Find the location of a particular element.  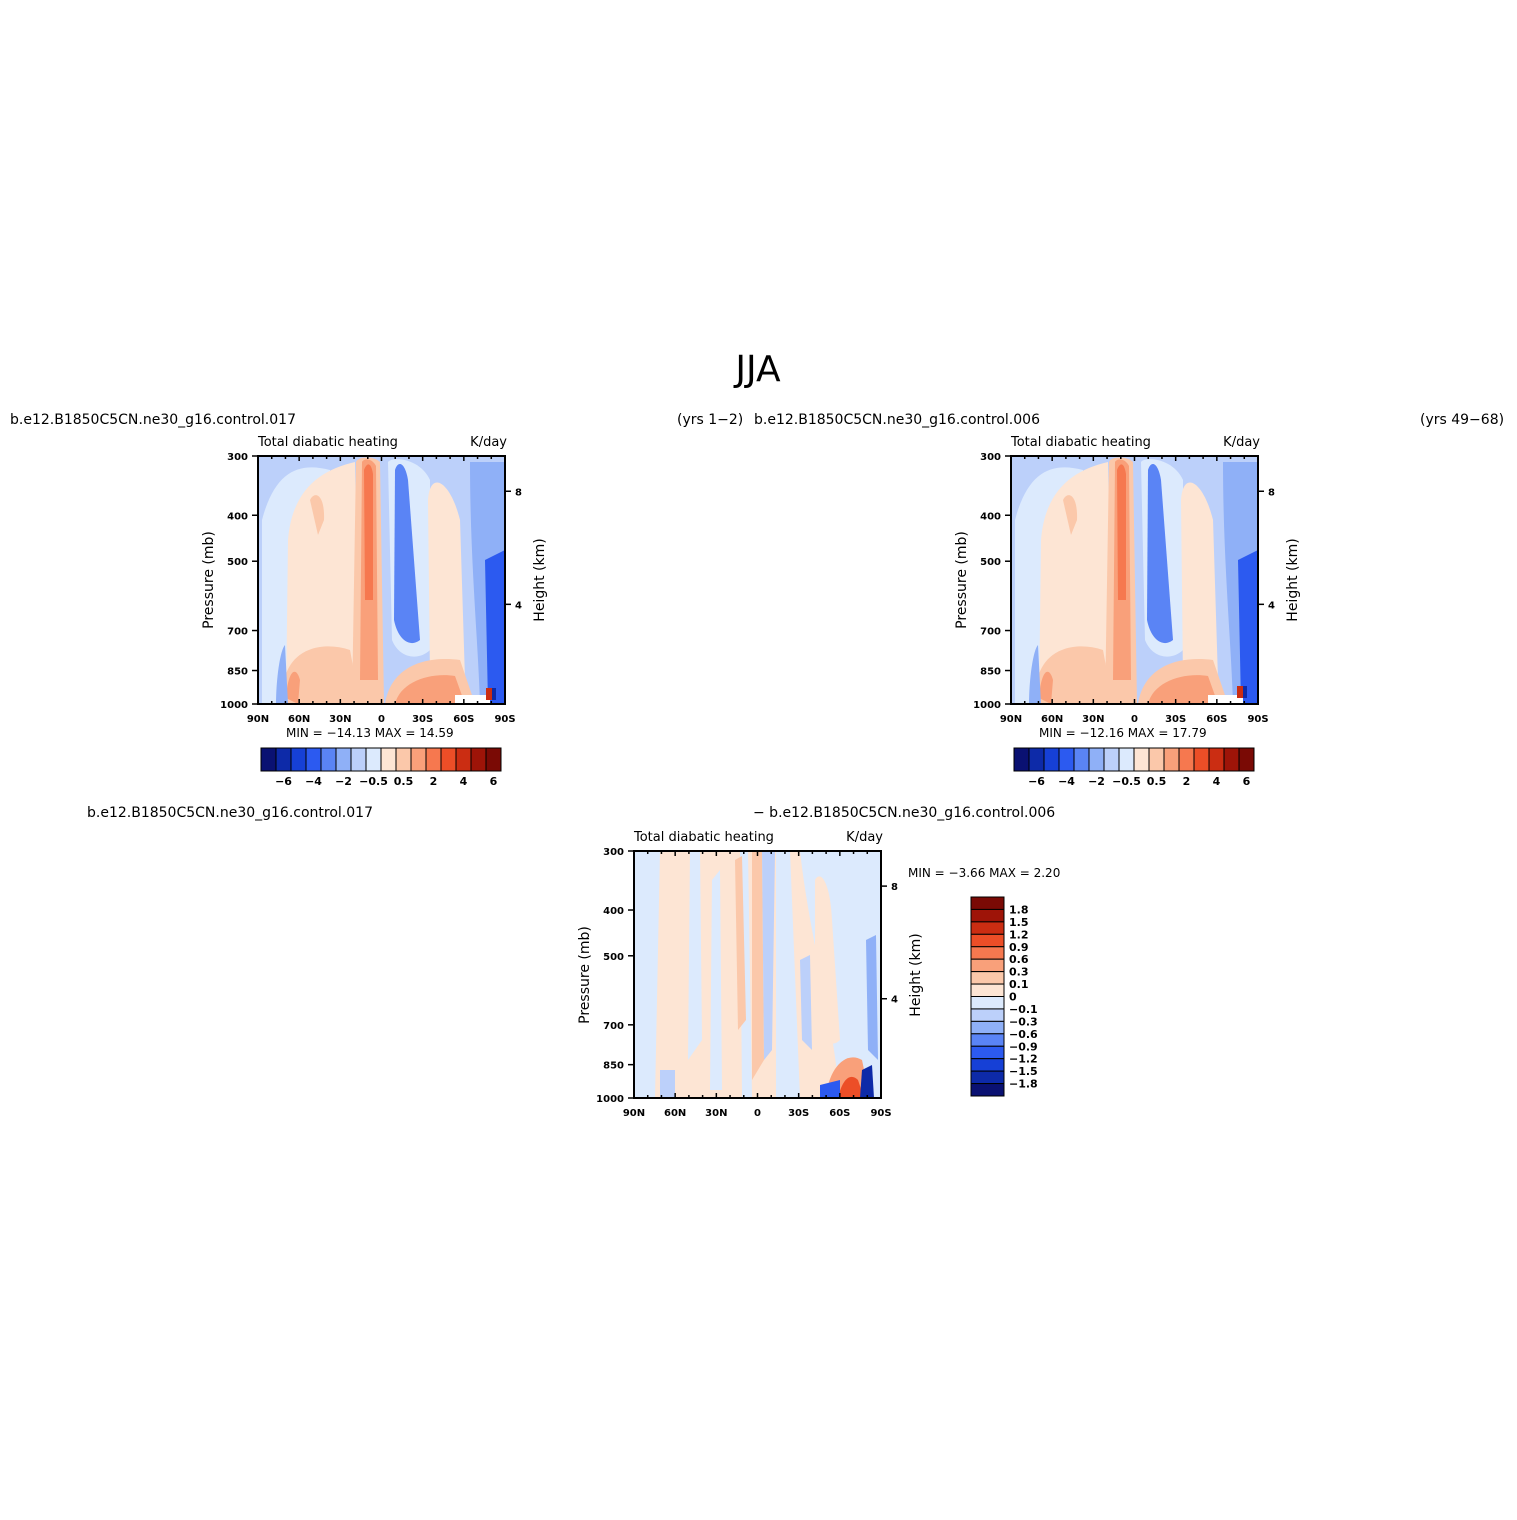

panel-3-units: K/day is located at coordinates (864, 837).